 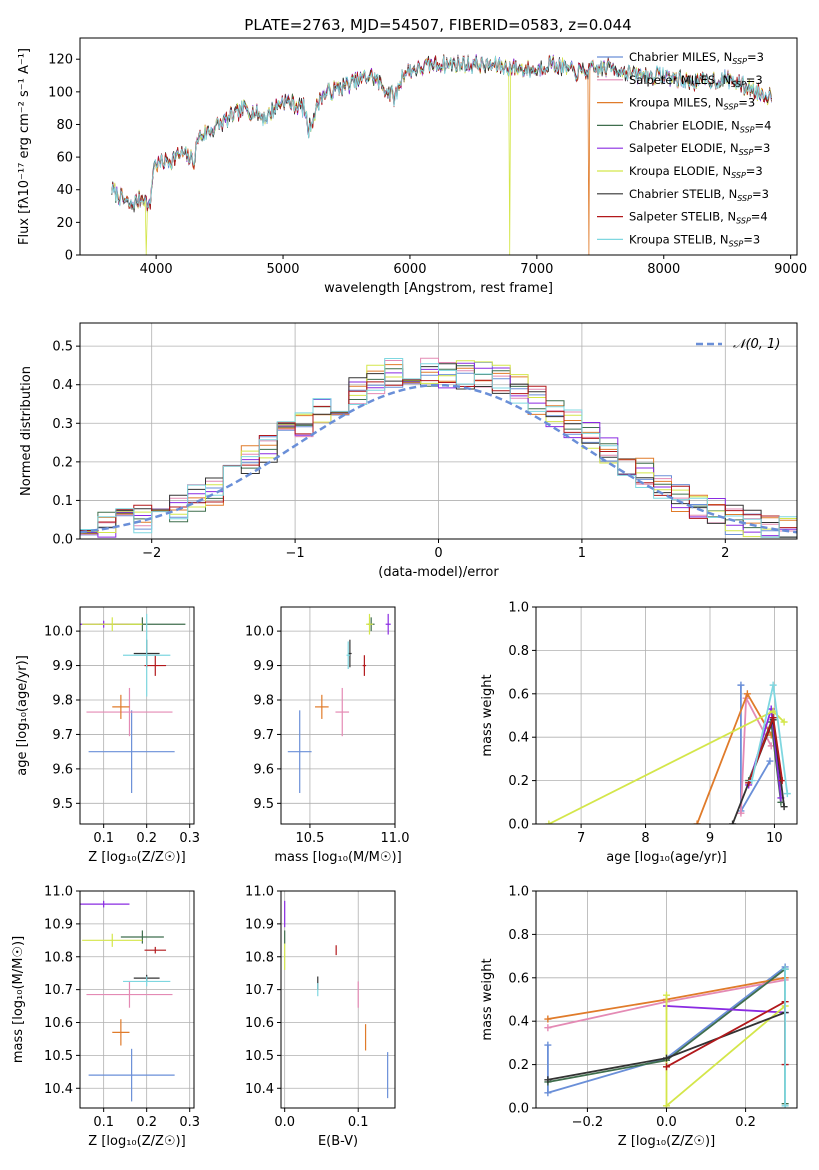 What do you see at coordinates (62, 735) in the screenshot?
I see `y-tick-label: 9.7` at bounding box center [62, 735].